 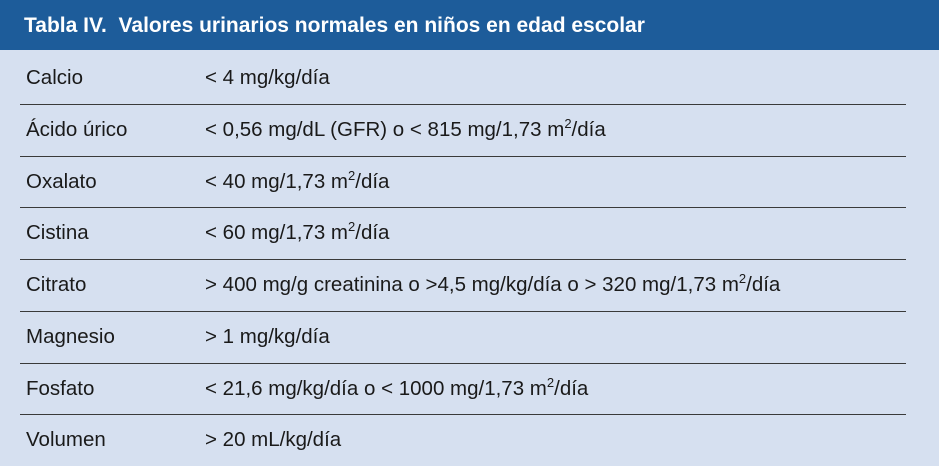 I want to click on value-text: < 21,6 mg/kg/día o < 1000 mg/1,73 m, so click(x=376, y=388).